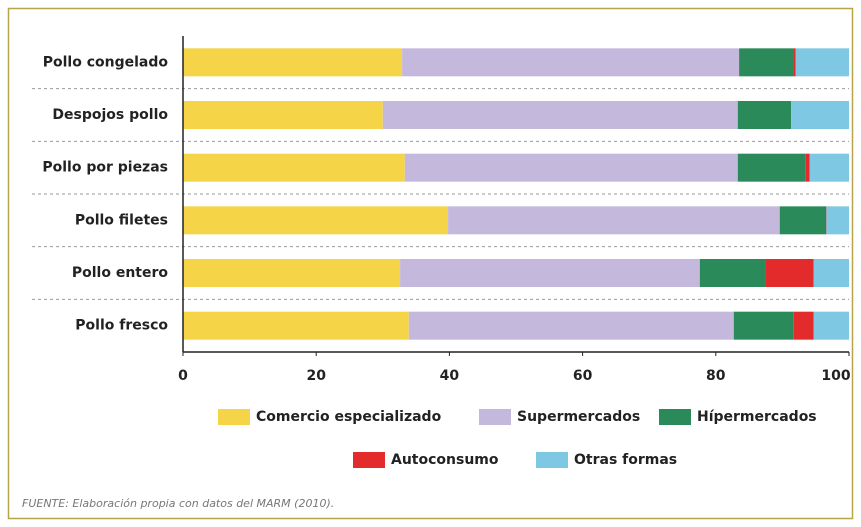 The image size is (861, 527). I want to click on category-label: Pollo por piezas, so click(105, 168).